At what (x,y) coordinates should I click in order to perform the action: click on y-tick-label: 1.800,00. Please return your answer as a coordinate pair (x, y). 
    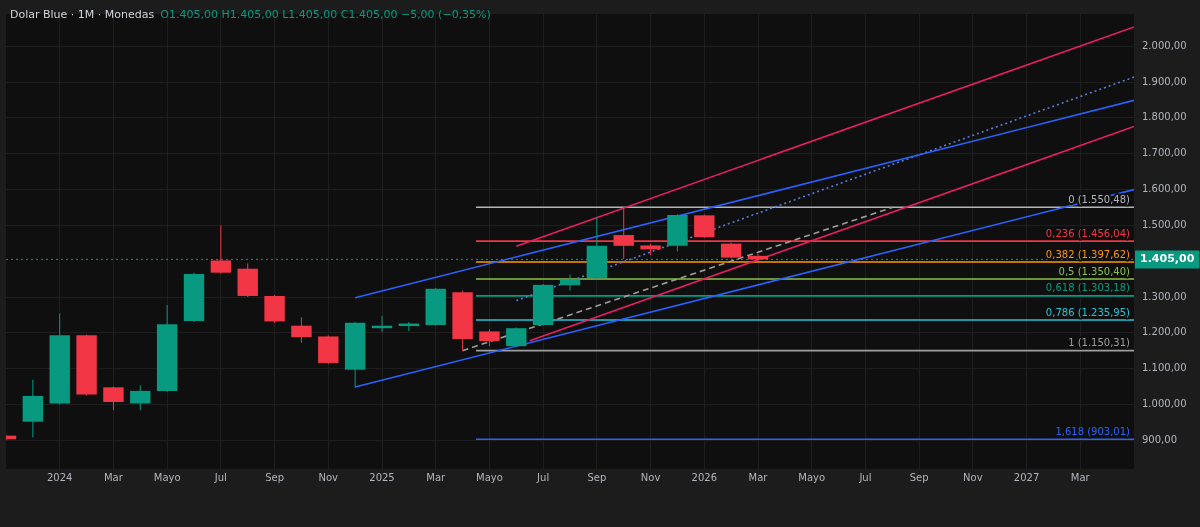
    Looking at the image, I should click on (1164, 117).